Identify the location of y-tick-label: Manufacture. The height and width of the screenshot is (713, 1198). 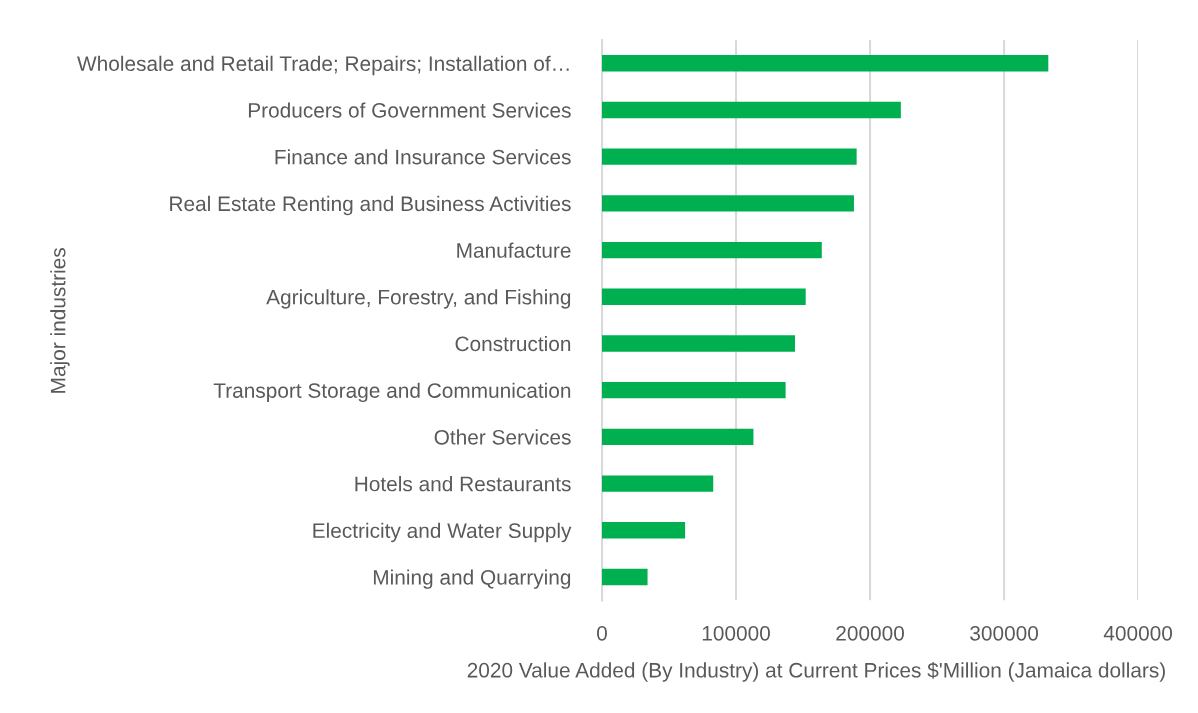
(514, 250).